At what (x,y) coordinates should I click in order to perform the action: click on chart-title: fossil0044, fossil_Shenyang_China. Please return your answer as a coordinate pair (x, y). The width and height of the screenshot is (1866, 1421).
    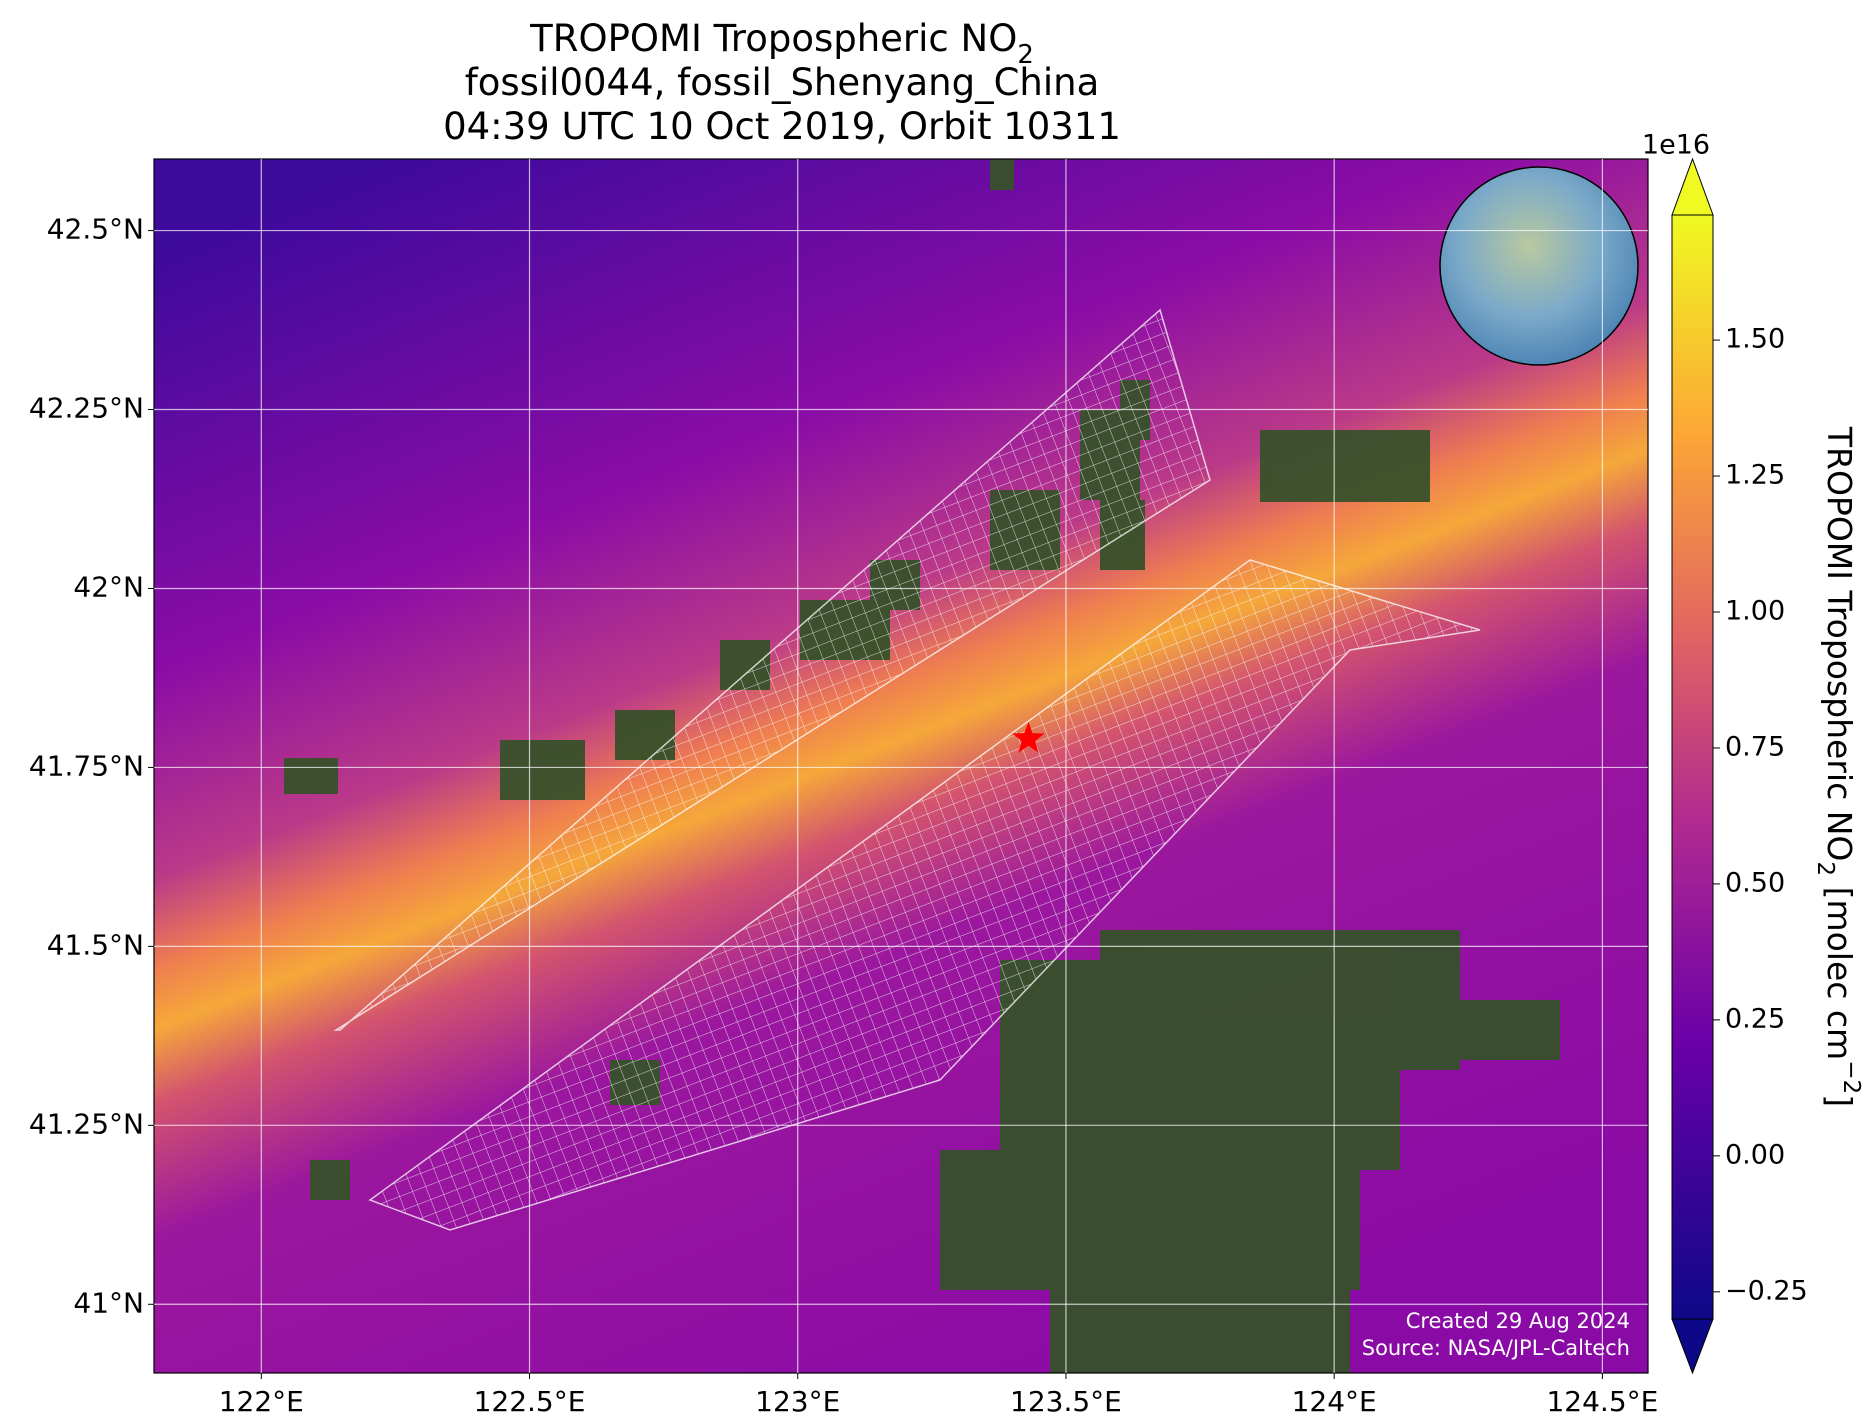
    Looking at the image, I should click on (782, 82).